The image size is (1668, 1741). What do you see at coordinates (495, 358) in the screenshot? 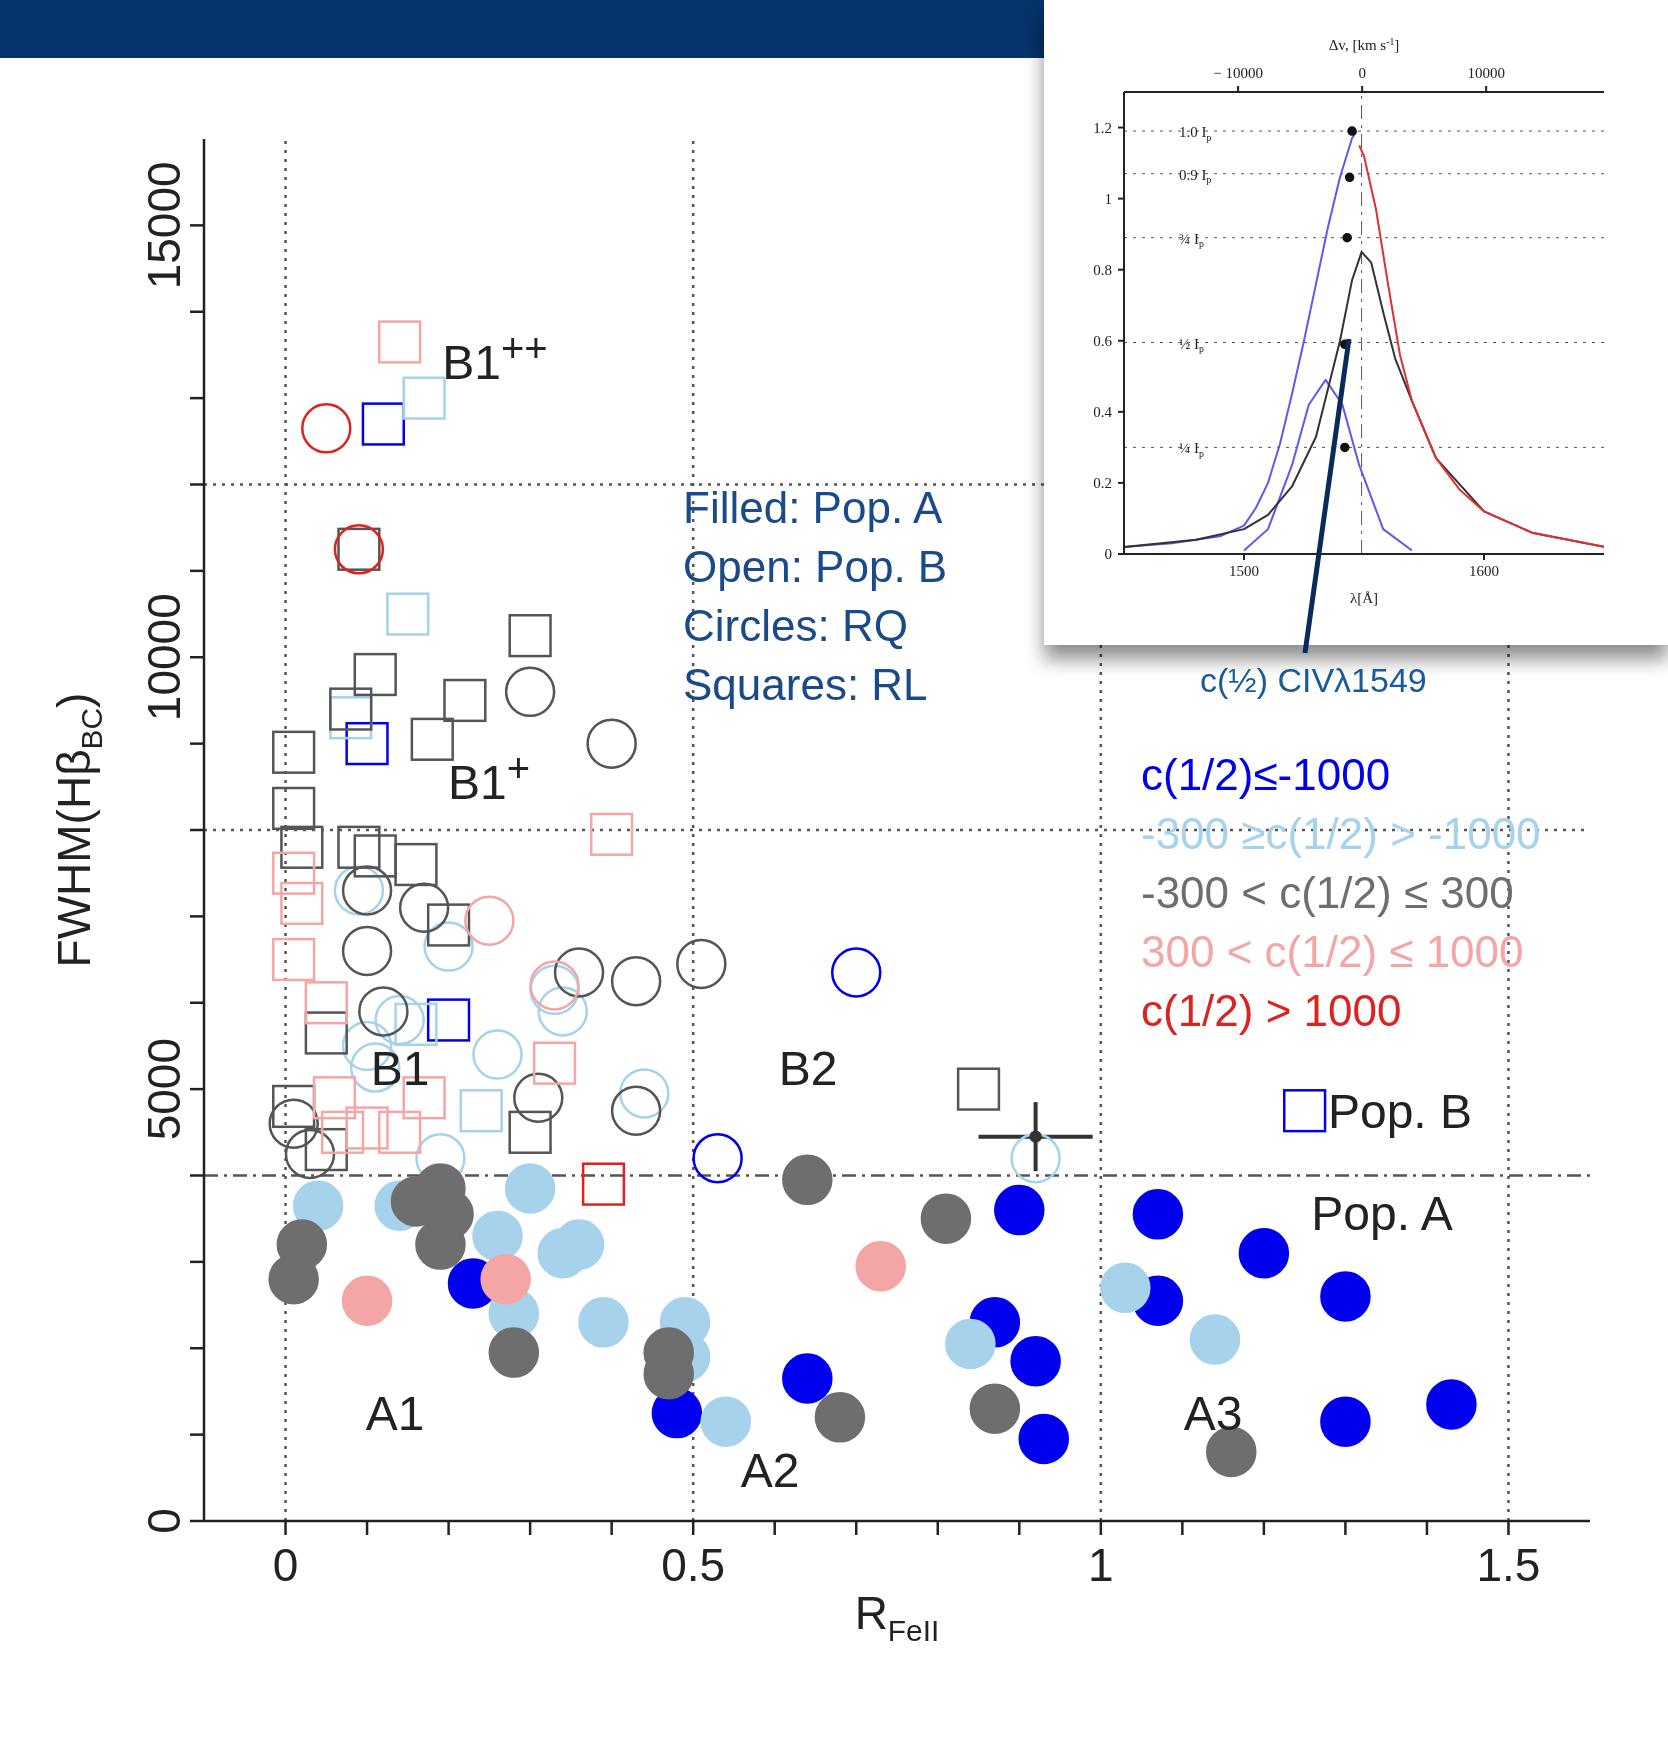
I see `annotation: B1$^{++}$` at bounding box center [495, 358].